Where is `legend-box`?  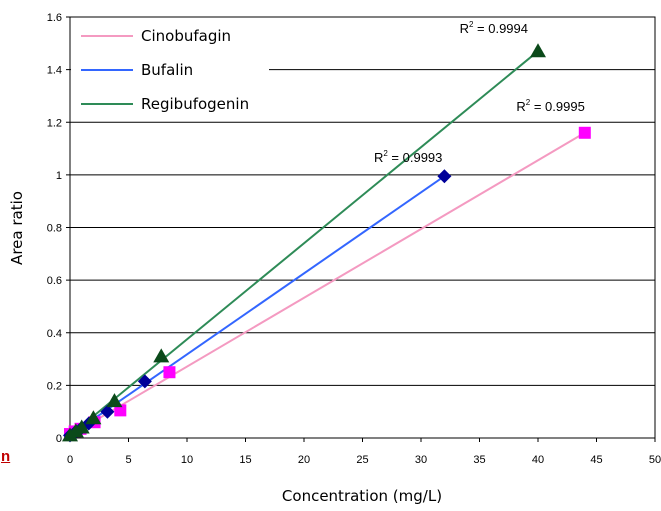 legend-box is located at coordinates (170, 68).